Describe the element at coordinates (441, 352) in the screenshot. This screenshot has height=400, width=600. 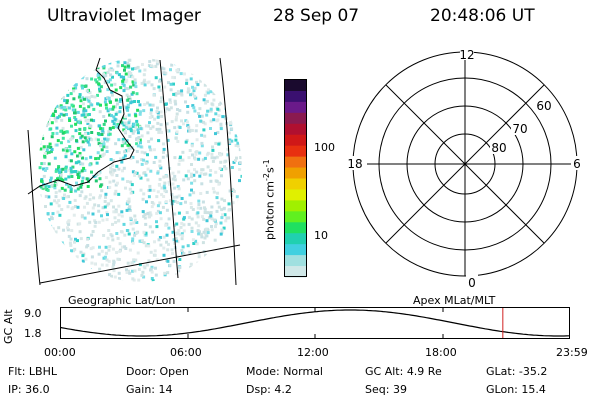
I see `timeline-xtick-1800: 18:00` at that location.